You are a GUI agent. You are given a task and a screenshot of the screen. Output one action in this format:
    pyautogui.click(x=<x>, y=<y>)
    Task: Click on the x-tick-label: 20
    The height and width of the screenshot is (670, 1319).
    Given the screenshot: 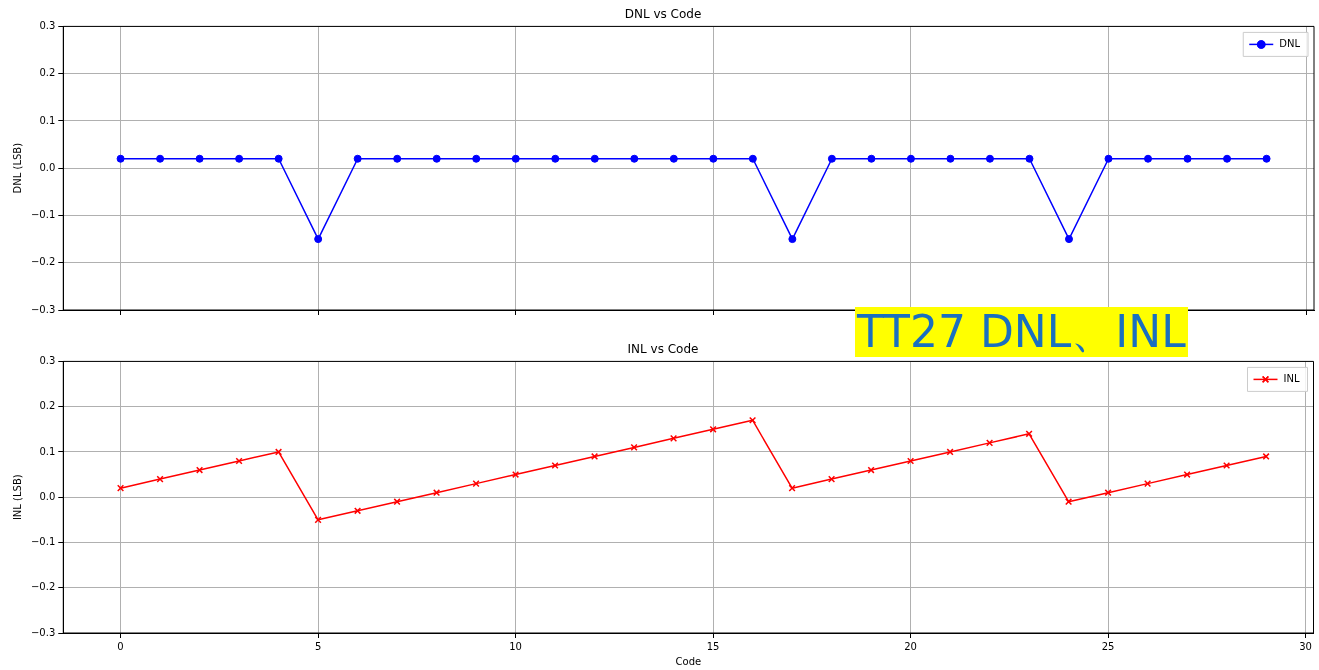 What is the action you would take?
    pyautogui.click(x=910, y=646)
    